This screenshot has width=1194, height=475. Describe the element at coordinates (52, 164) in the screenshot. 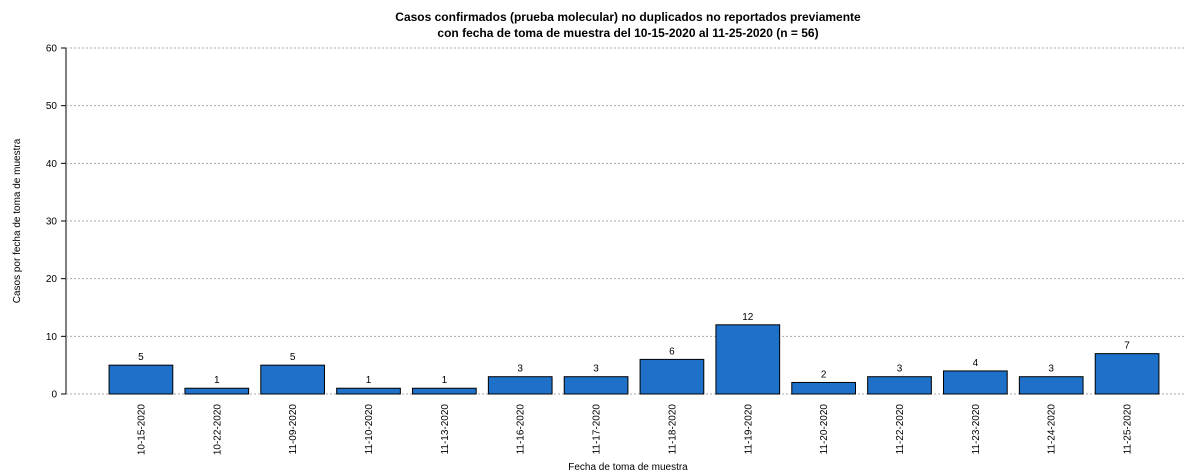

I see `y-tick-label: 40` at that location.